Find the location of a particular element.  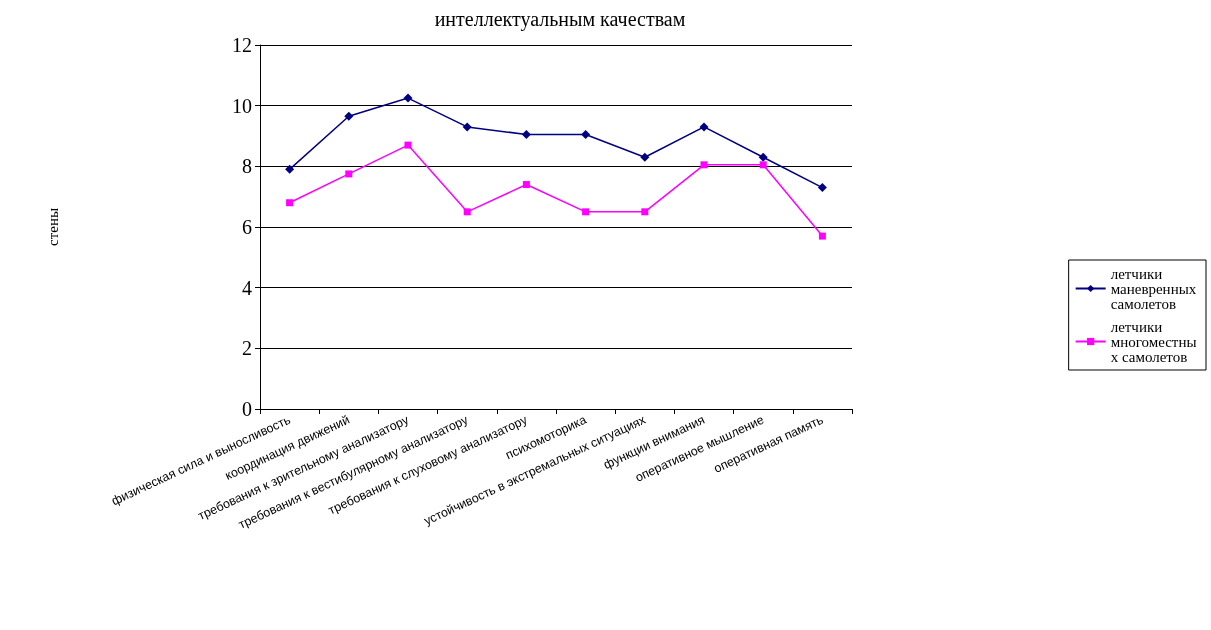

legend-label: летчики многоместных самолетов is located at coordinates (1153, 341).